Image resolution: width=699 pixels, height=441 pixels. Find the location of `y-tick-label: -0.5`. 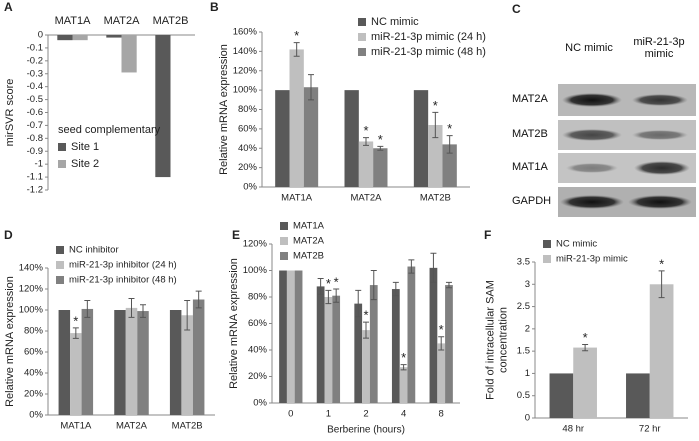

y-tick-label: -0.5 is located at coordinates (35, 99).